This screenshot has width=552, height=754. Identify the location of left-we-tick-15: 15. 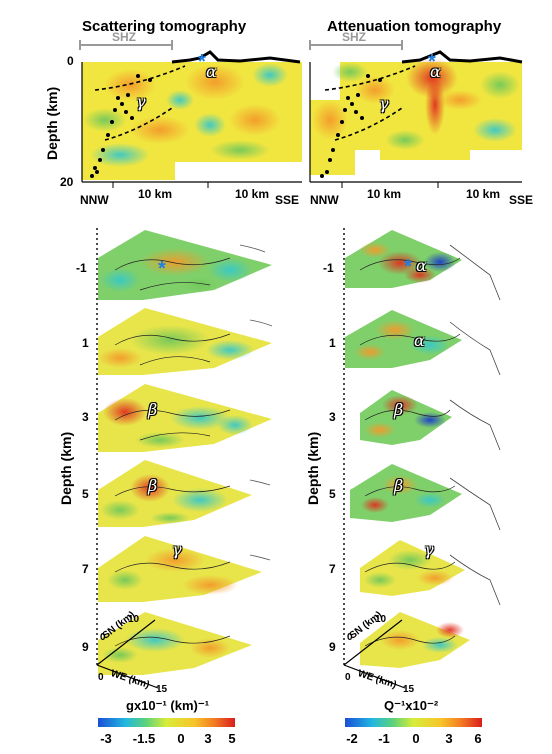
(162, 689).